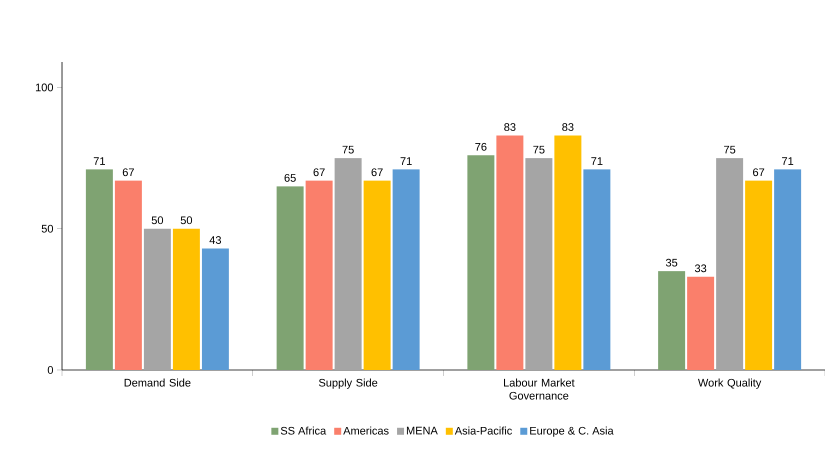  I want to click on x-tick-label: Labour Market Governance, so click(539, 389).